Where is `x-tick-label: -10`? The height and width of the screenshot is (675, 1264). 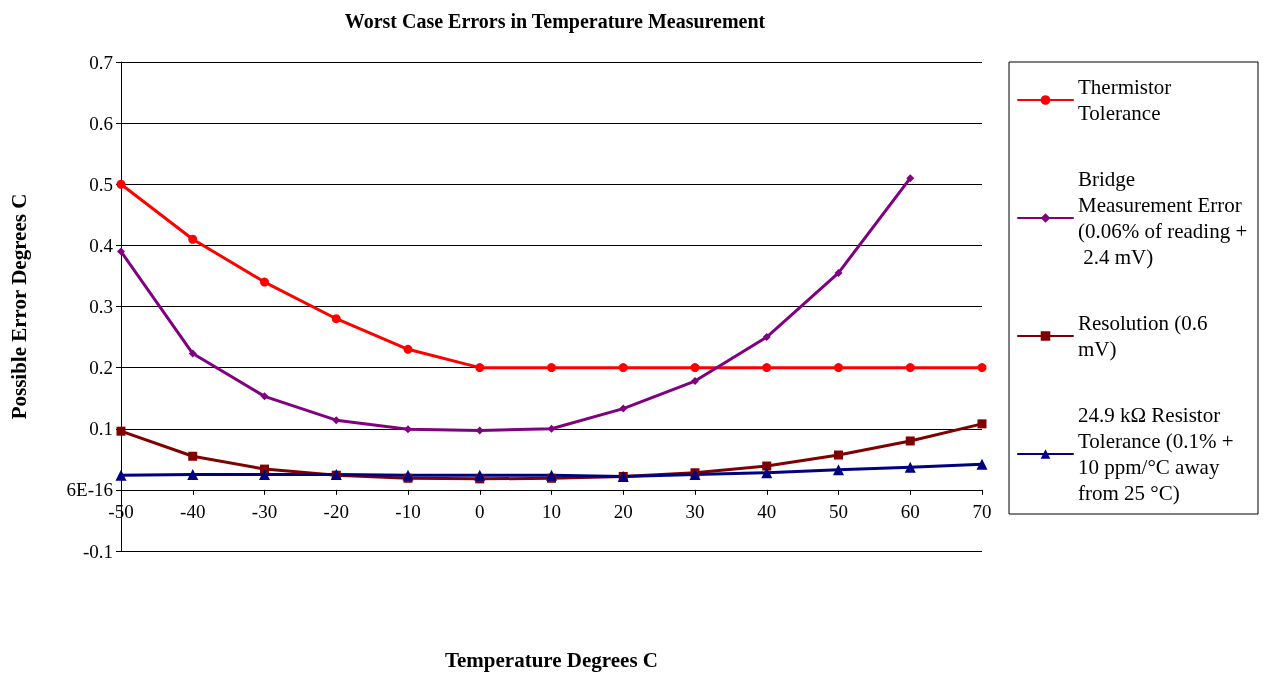 x-tick-label: -10 is located at coordinates (408, 511).